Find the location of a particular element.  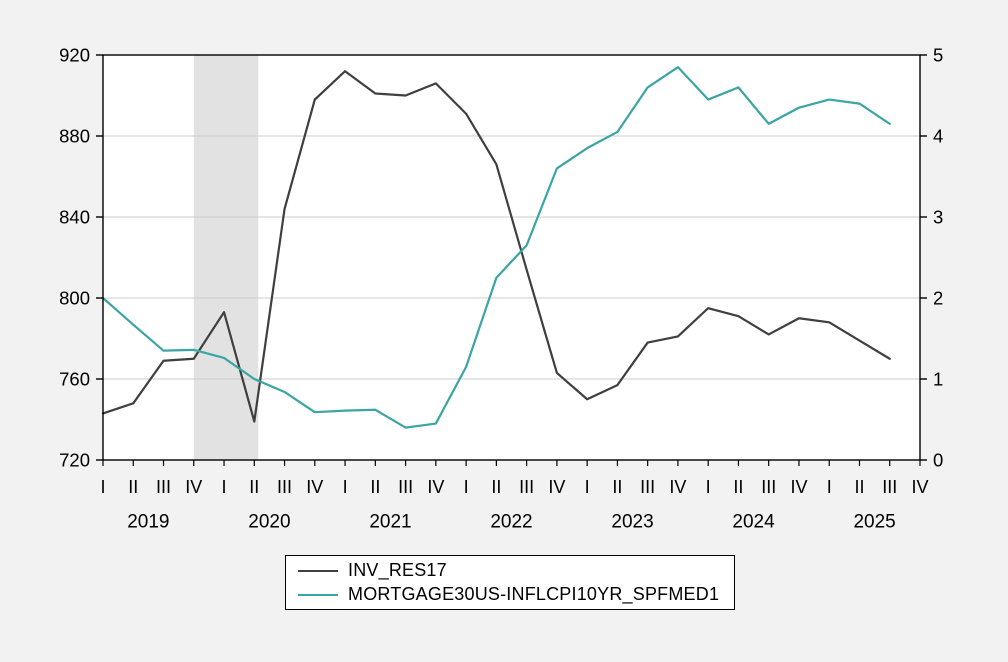

y-axis-label-right: 2 is located at coordinates (938, 298).